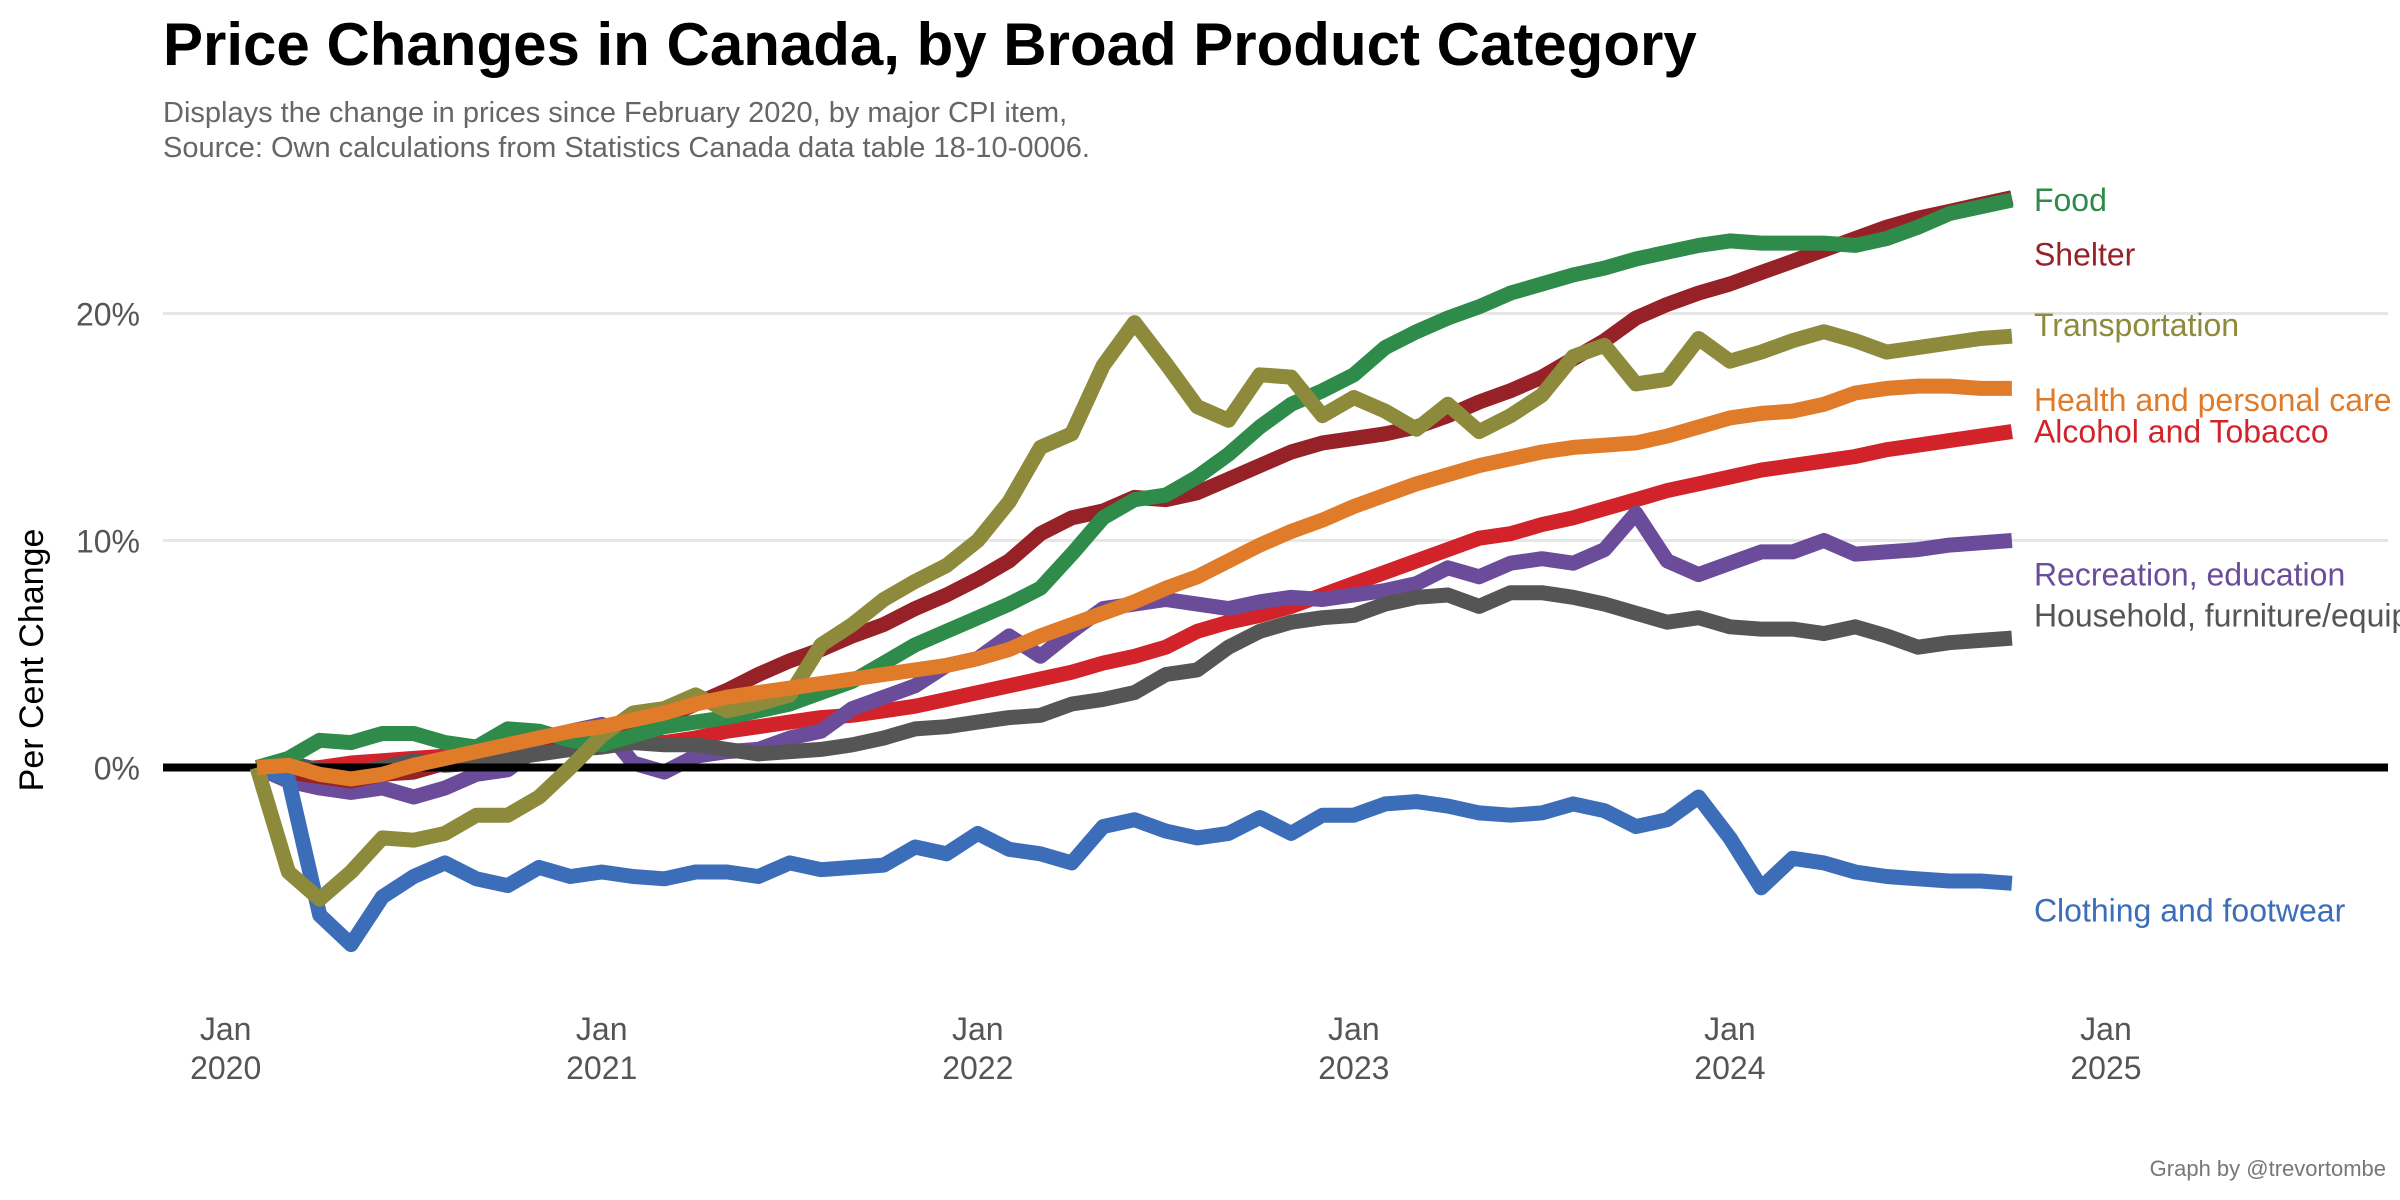  Describe the element at coordinates (1353, 1068) in the screenshot. I see `x-tick-label: 2023` at that location.